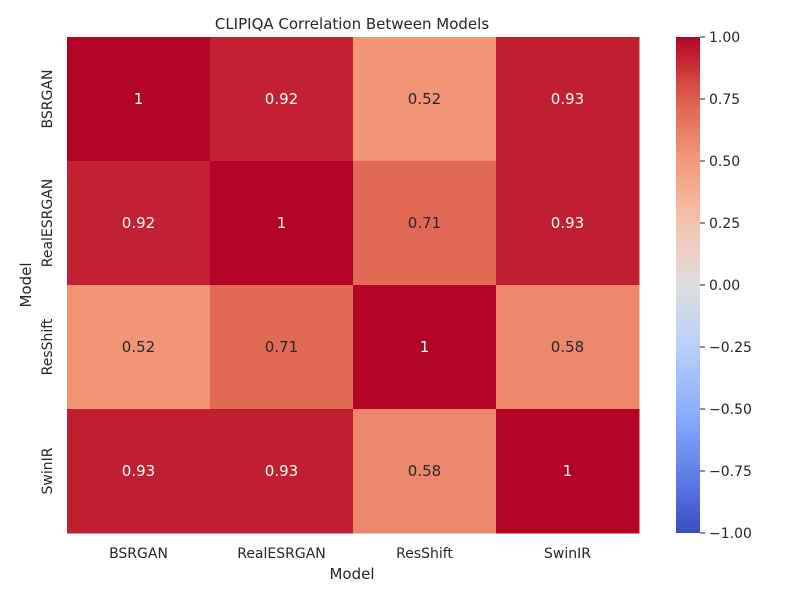 The image size is (800, 604). I want to click on x-tick-label: RealESRGAN, so click(281, 554).